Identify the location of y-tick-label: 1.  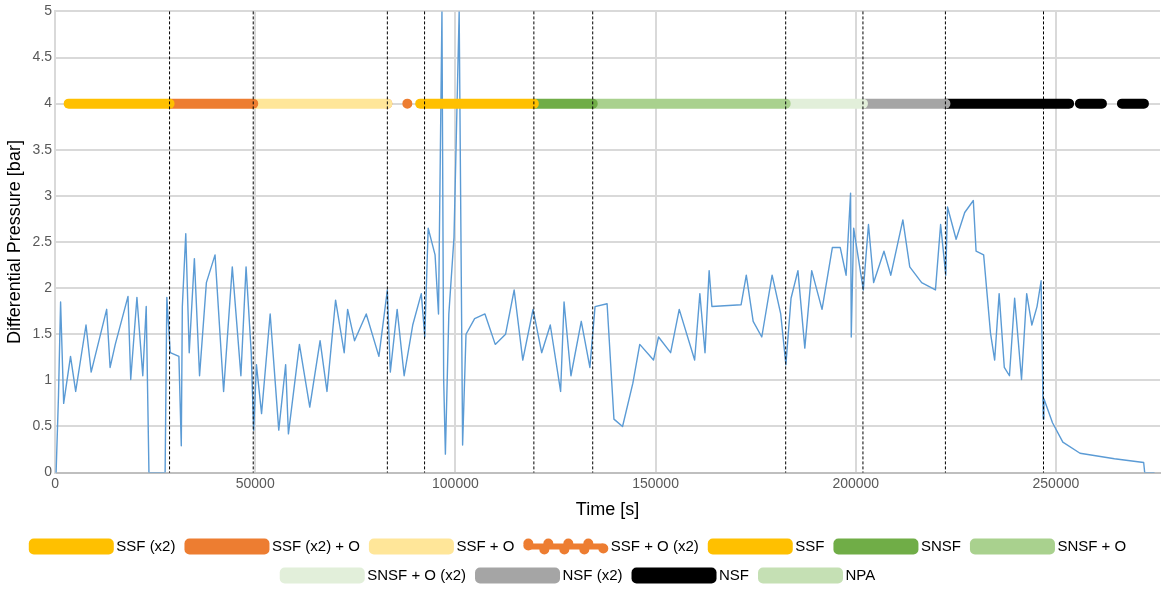
(48, 379).